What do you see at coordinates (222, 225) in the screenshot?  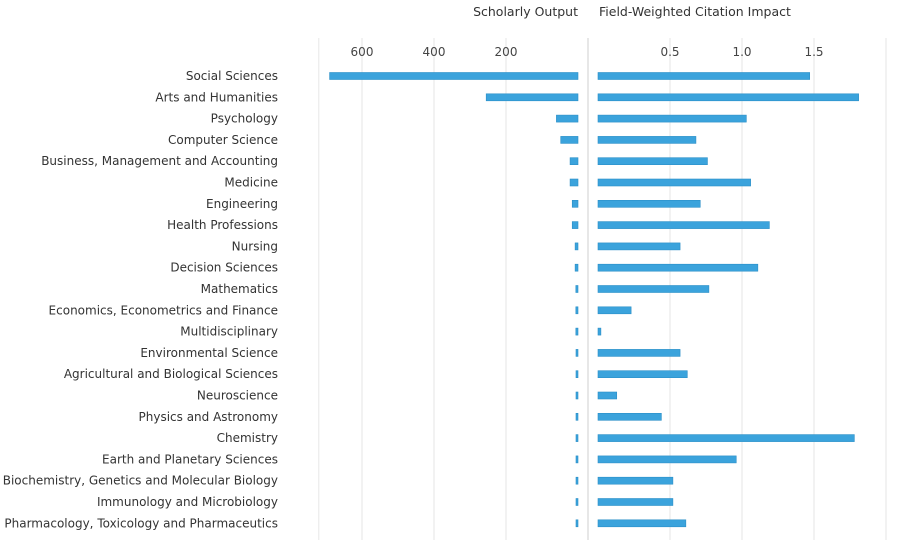 I see `category-label: Health Professions` at bounding box center [222, 225].